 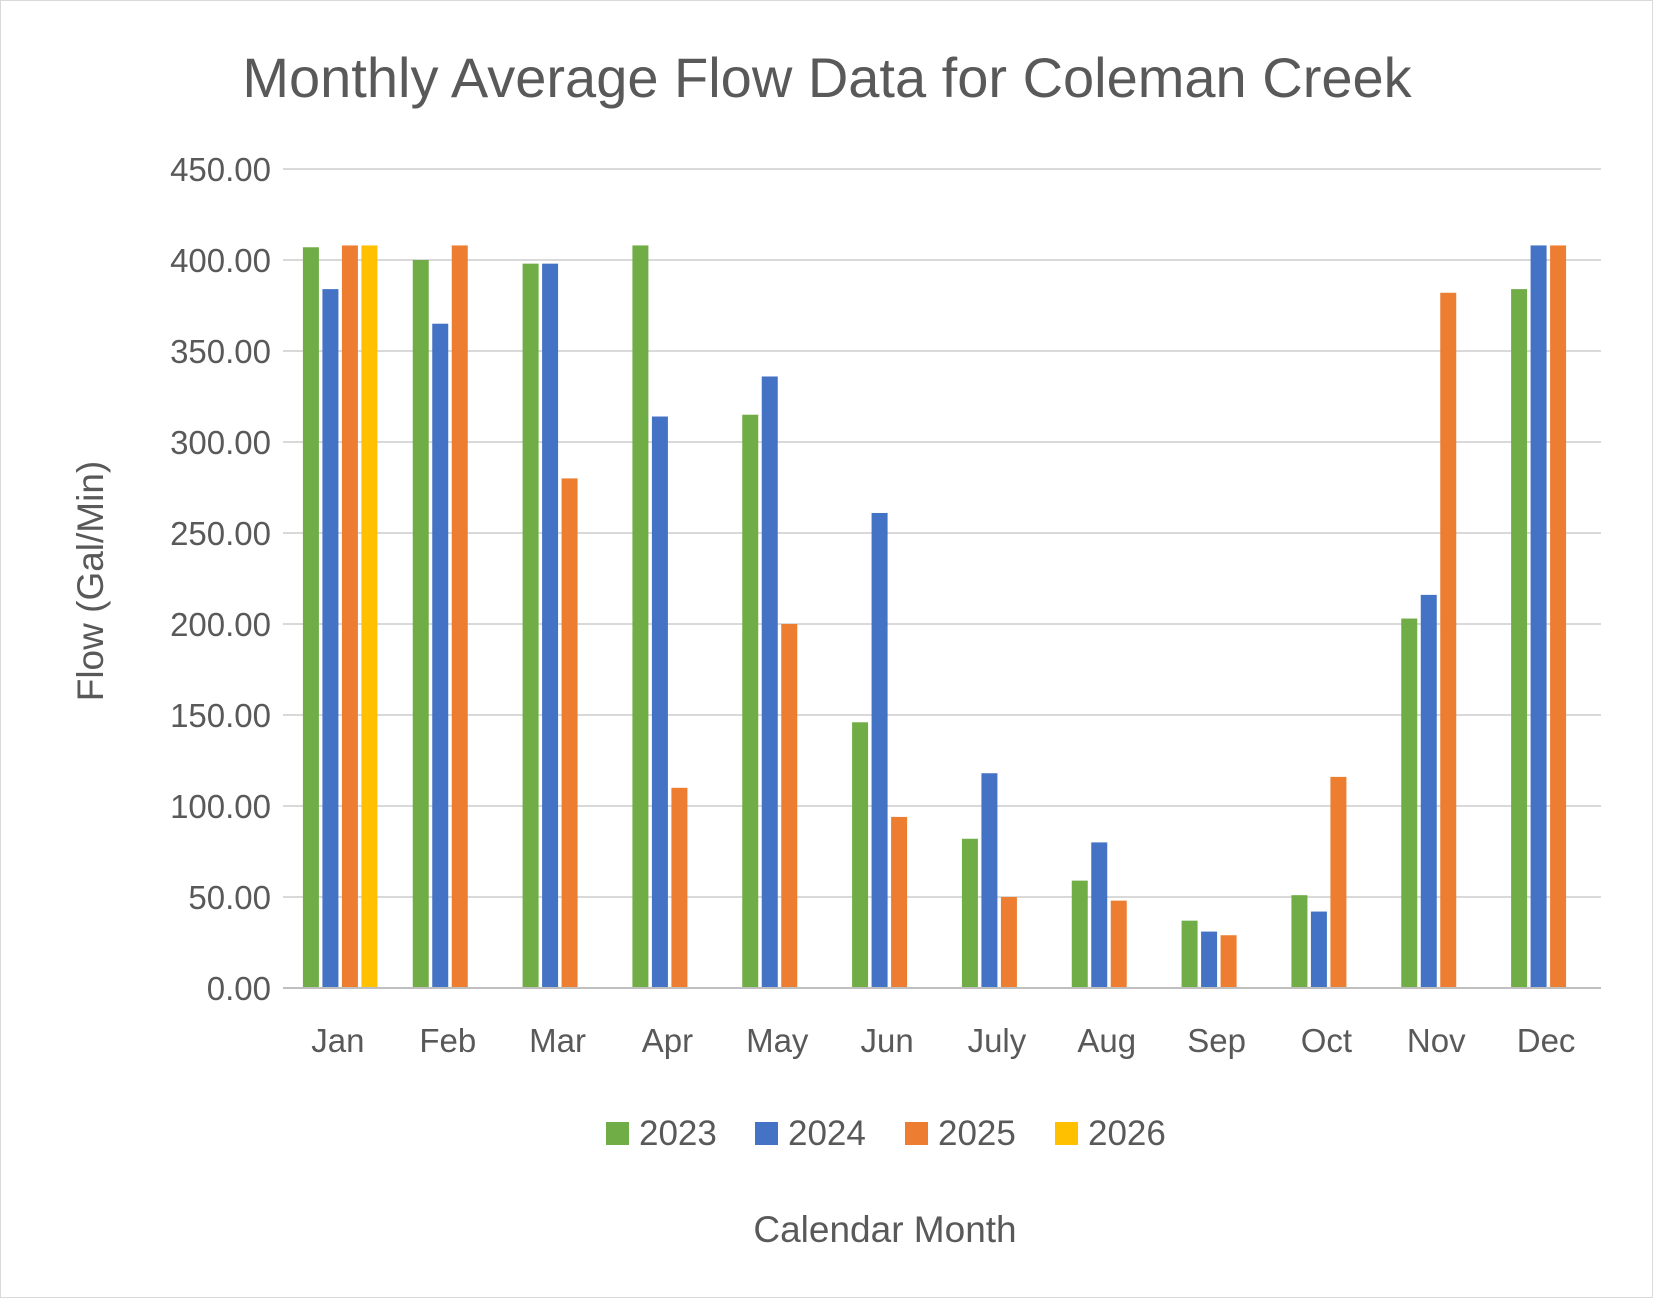 What do you see at coordinates (220, 351) in the screenshot?
I see `y-tick-label: 350.00` at bounding box center [220, 351].